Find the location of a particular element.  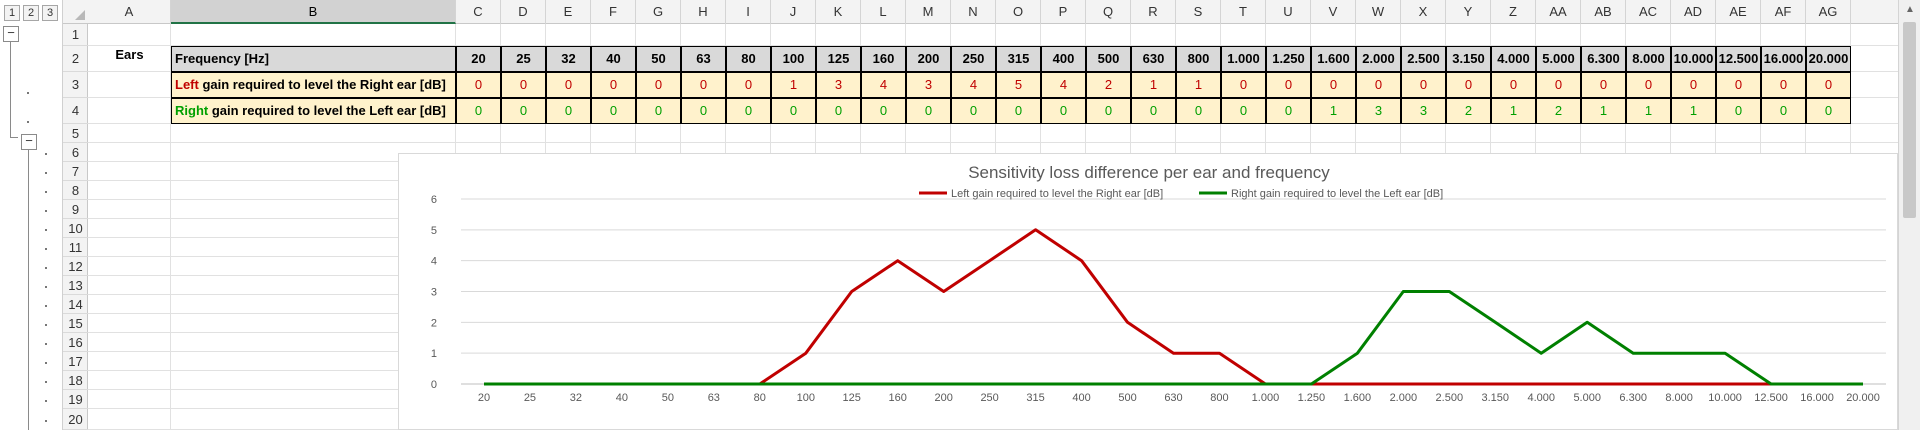

frequency-cell: 5.000 is located at coordinates (1558, 59).